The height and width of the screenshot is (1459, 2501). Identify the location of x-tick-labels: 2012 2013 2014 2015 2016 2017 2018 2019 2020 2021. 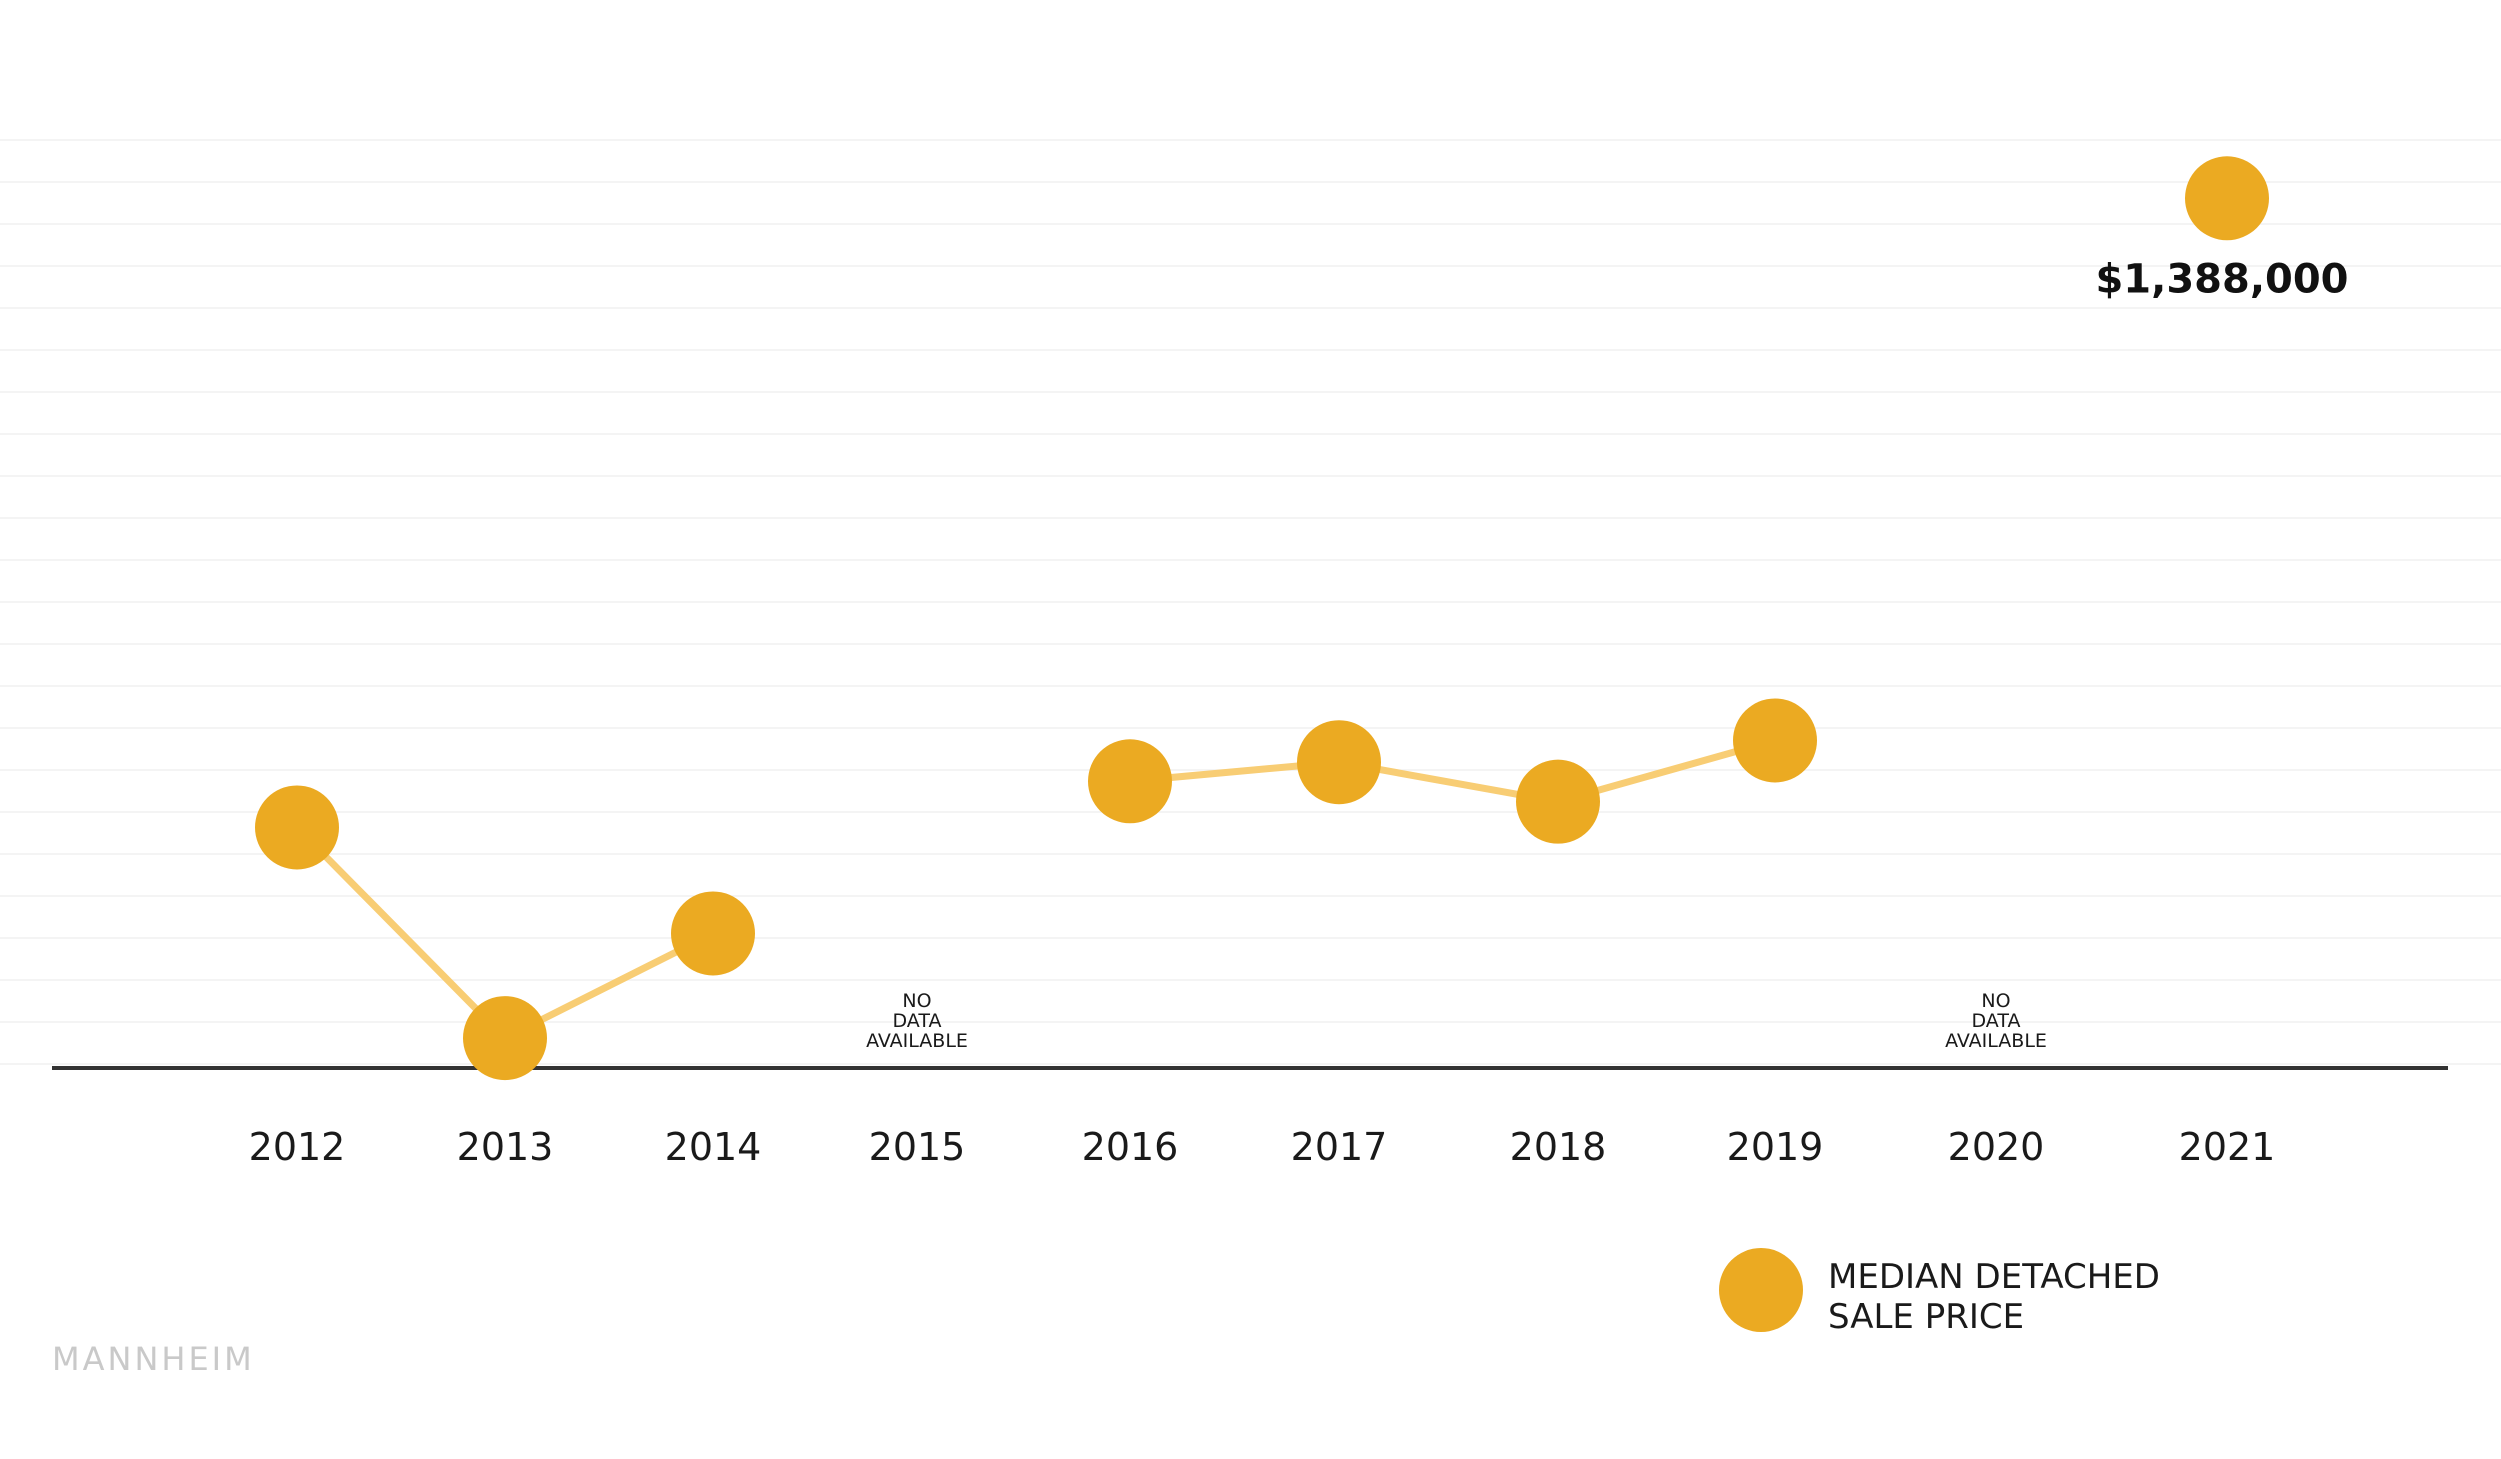
(1262, 1147).